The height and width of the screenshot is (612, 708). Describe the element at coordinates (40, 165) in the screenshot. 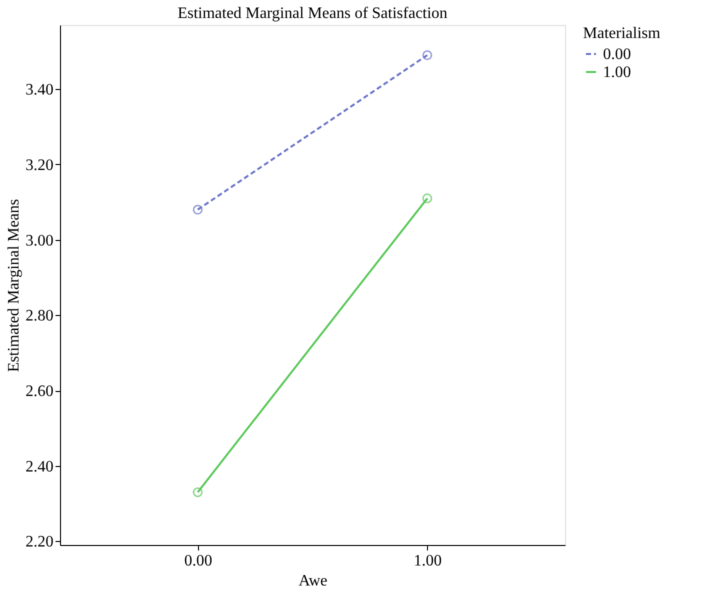

I see `y-tick-label: 3.20` at that location.